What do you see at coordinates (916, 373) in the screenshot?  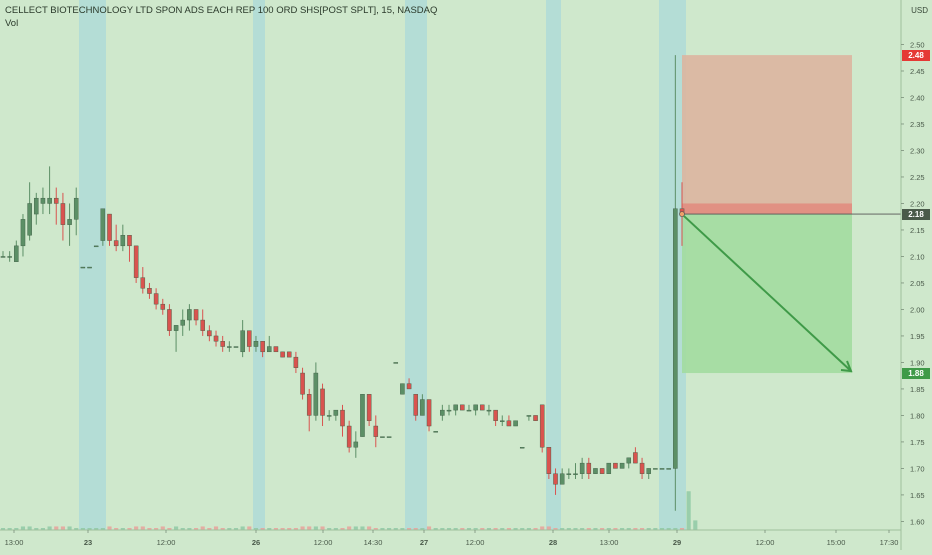 I see `target-price-badge: 1.88` at bounding box center [916, 373].